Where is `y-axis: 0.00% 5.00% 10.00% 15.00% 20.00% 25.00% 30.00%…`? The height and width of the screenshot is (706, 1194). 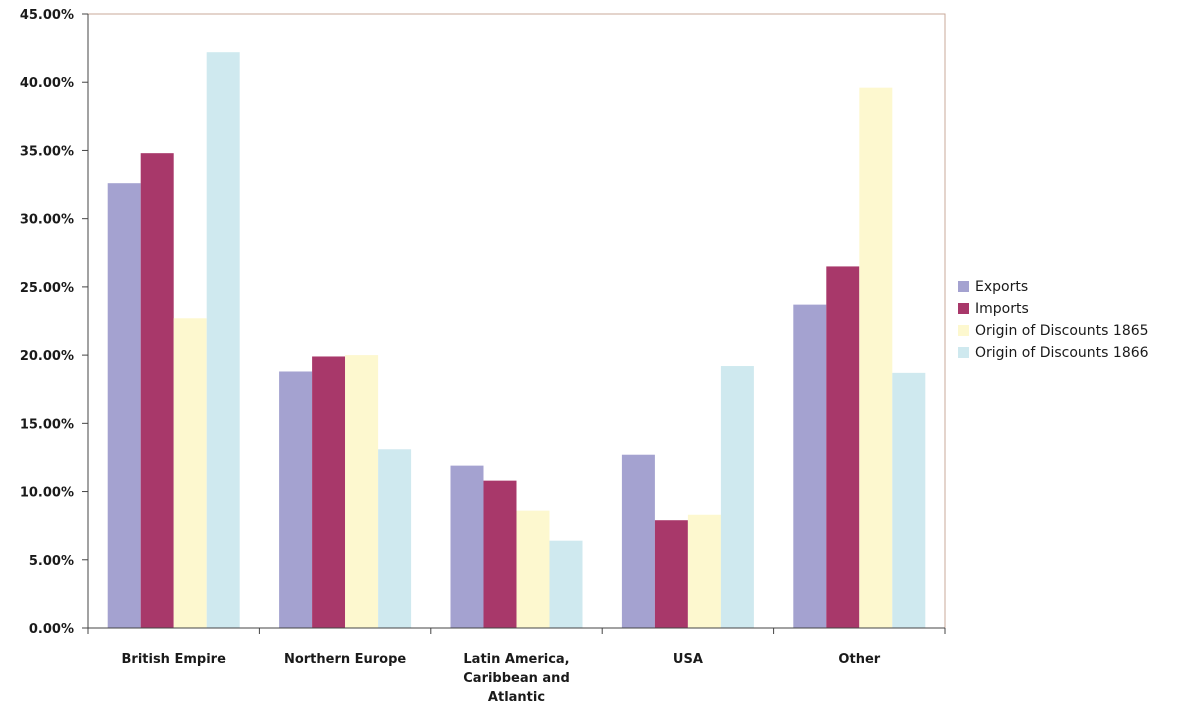 y-axis: 0.00% 5.00% 10.00% 15.00% 20.00% 25.00% 30.00%… is located at coordinates (54, 322).